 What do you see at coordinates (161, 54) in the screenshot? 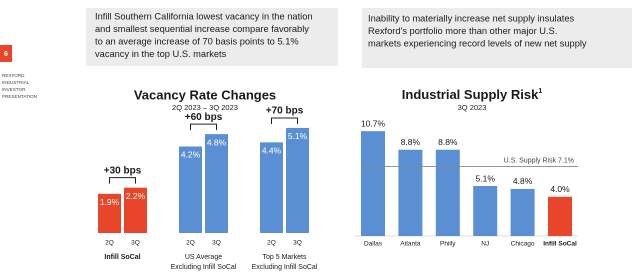
I see `callout-text: vacancy in the top U.S. markets` at bounding box center [161, 54].